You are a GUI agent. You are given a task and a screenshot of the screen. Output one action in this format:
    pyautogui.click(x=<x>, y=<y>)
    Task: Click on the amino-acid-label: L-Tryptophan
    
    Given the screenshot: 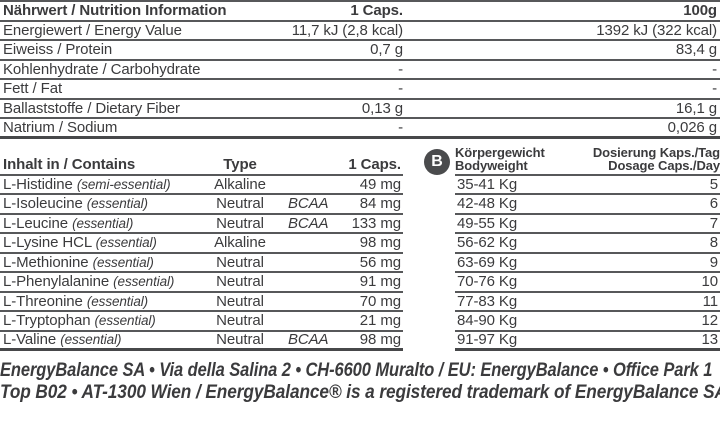 What is the action you would take?
    pyautogui.click(x=49, y=321)
    